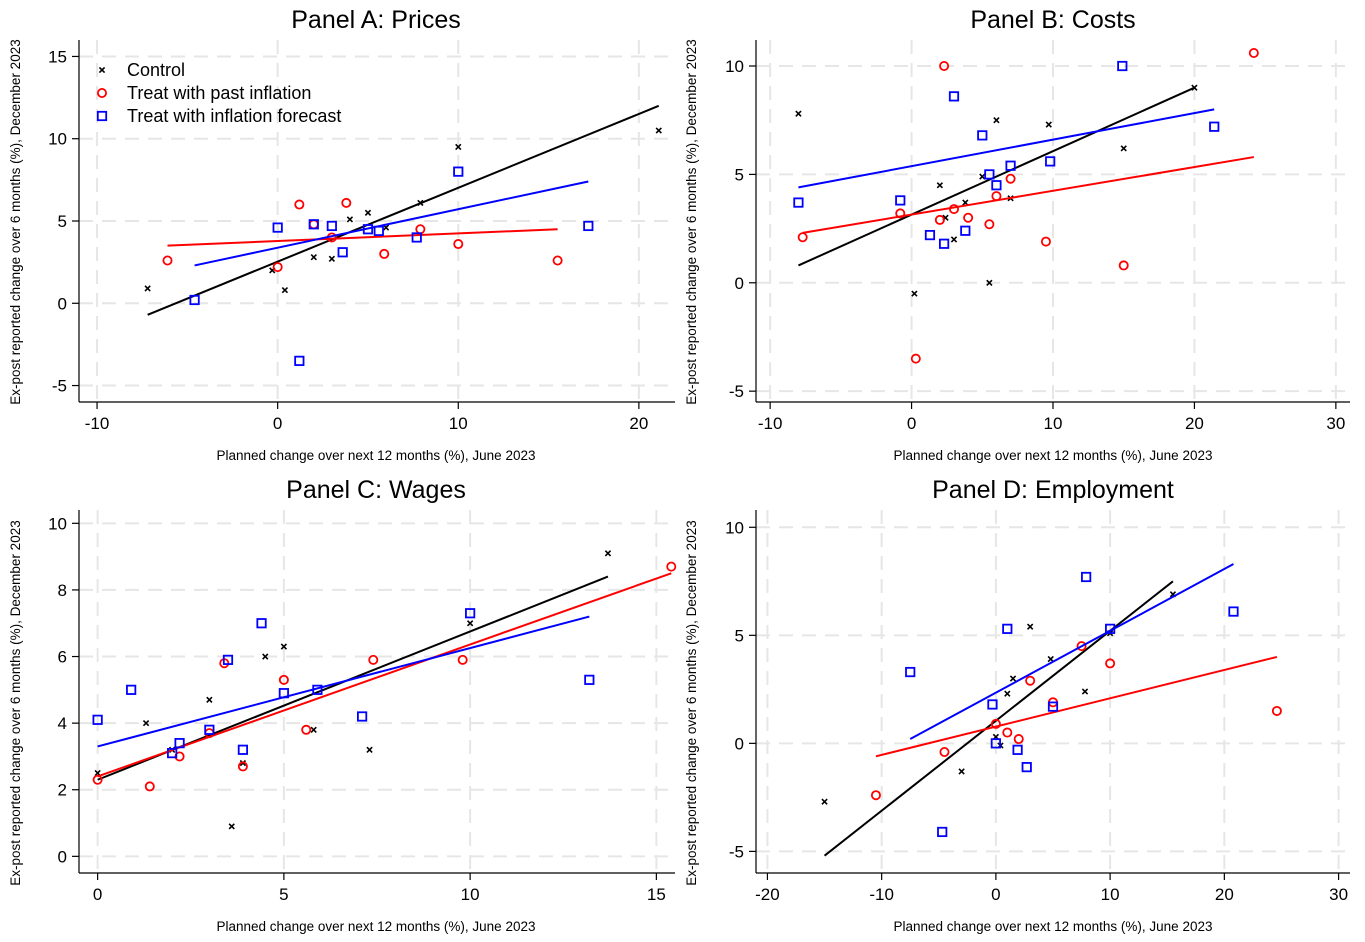 This screenshot has width=1365, height=942. Describe the element at coordinates (739, 635) in the screenshot. I see `y-tick-label: 5` at that location.